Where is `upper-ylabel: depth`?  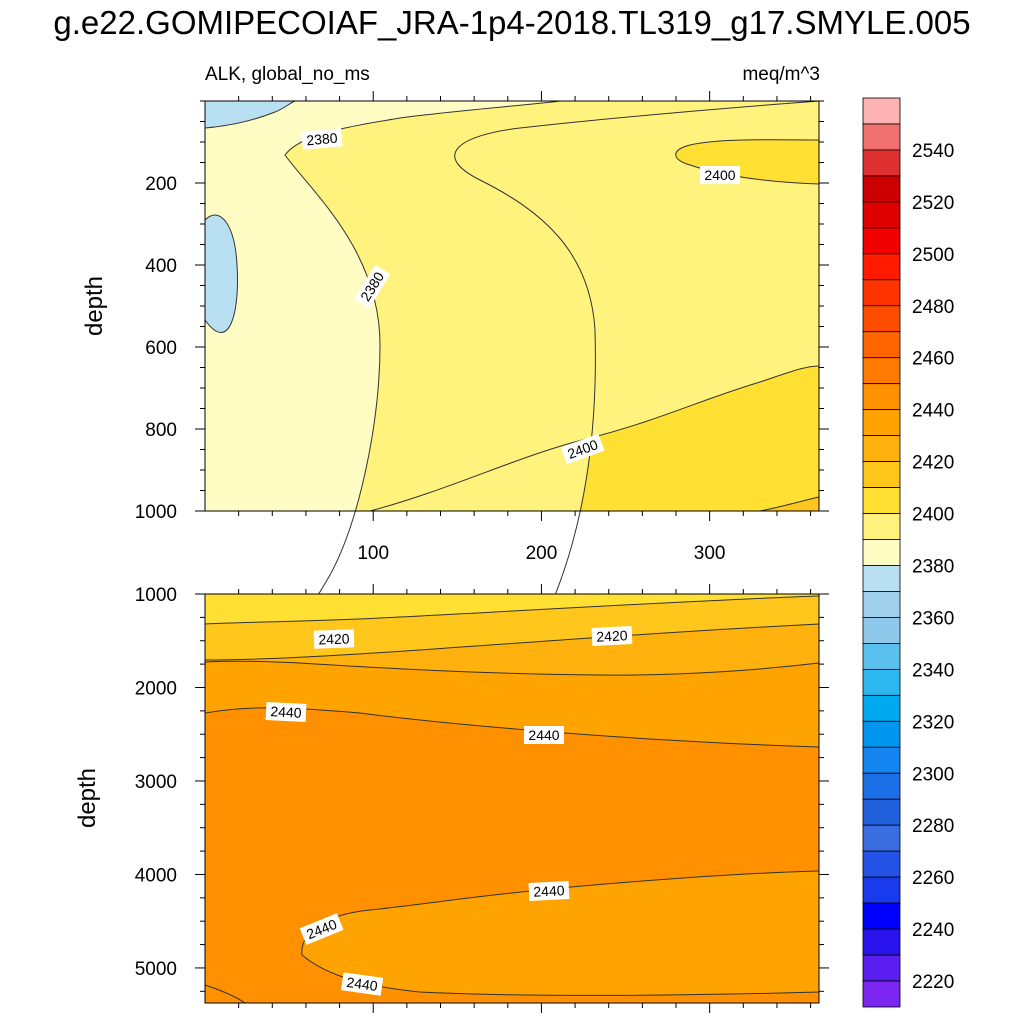 upper-ylabel: depth is located at coordinates (94, 306).